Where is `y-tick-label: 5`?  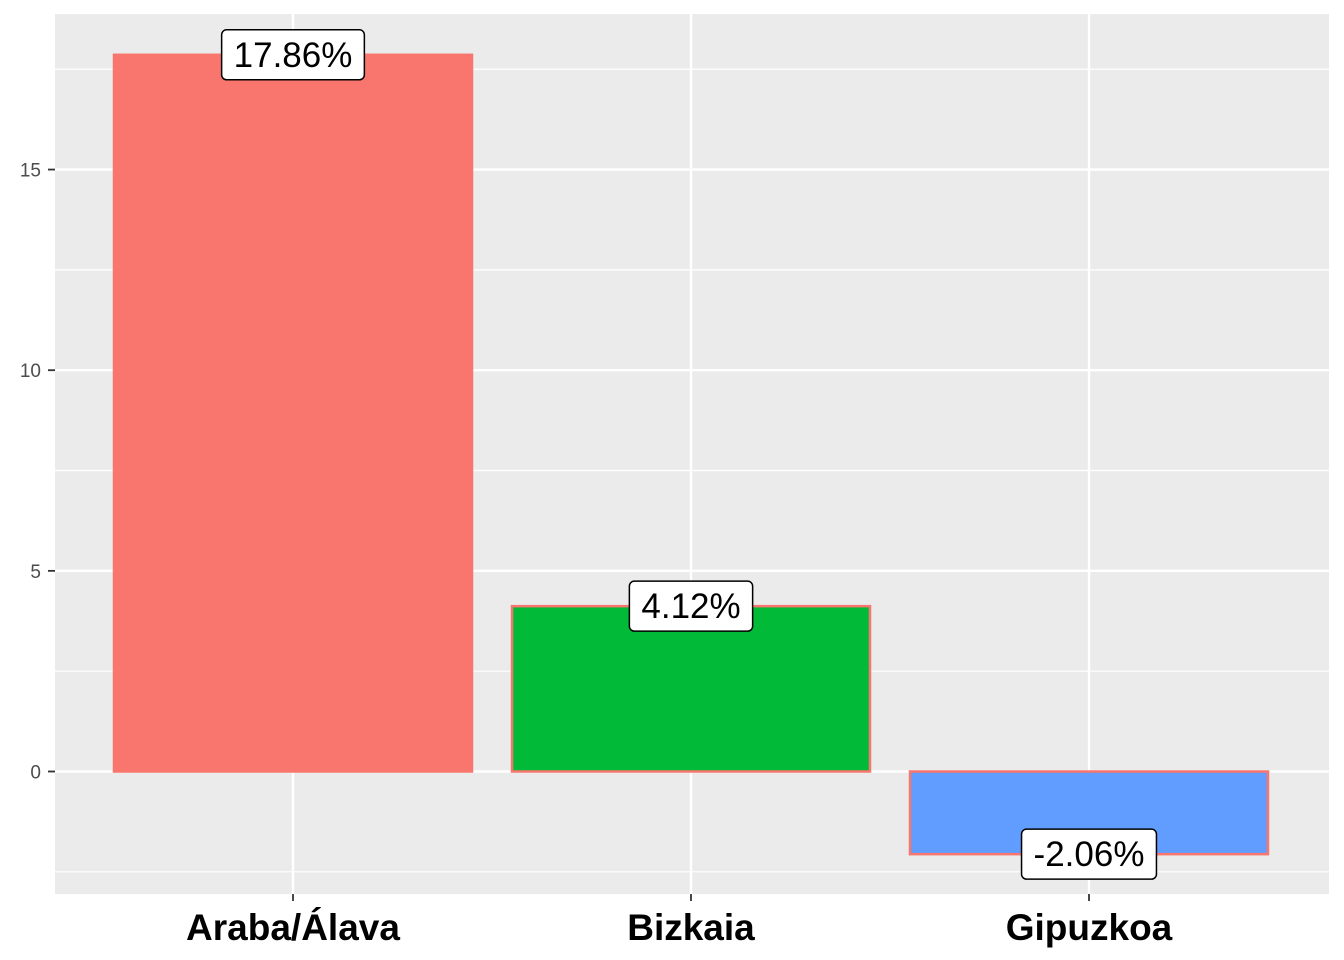
y-tick-label: 5 is located at coordinates (35, 572).